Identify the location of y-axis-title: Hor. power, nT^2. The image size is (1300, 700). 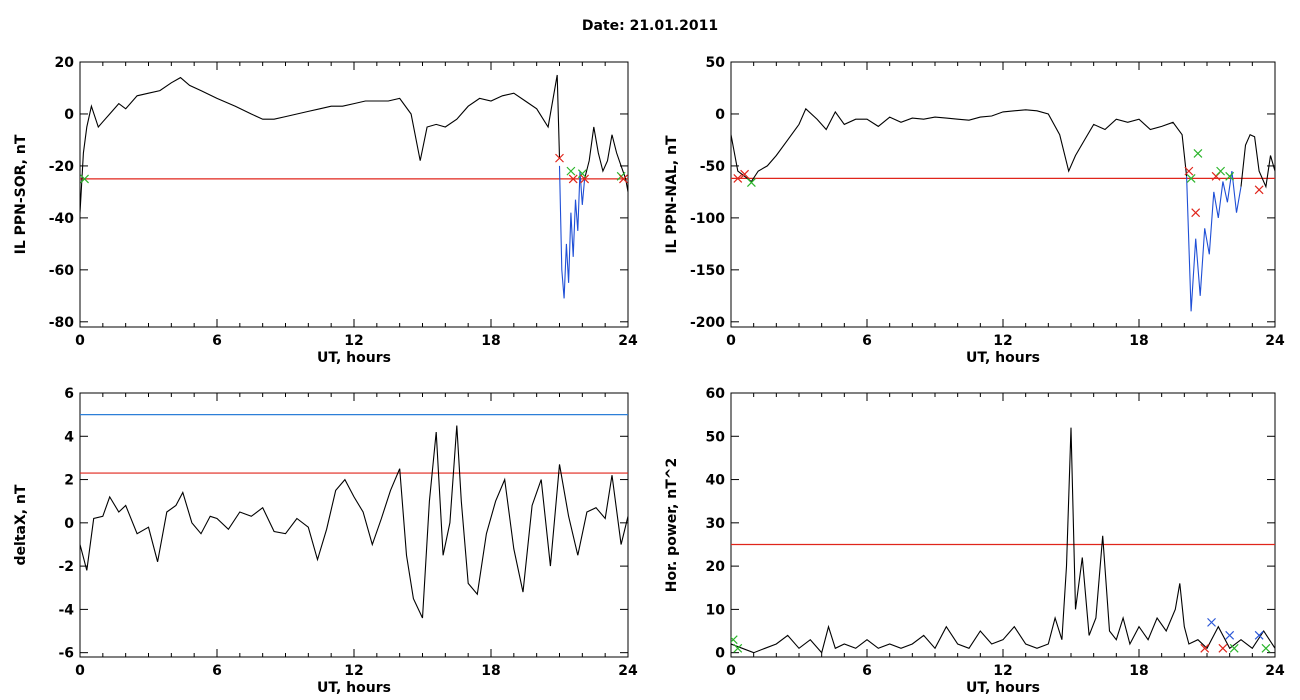
(672, 525).